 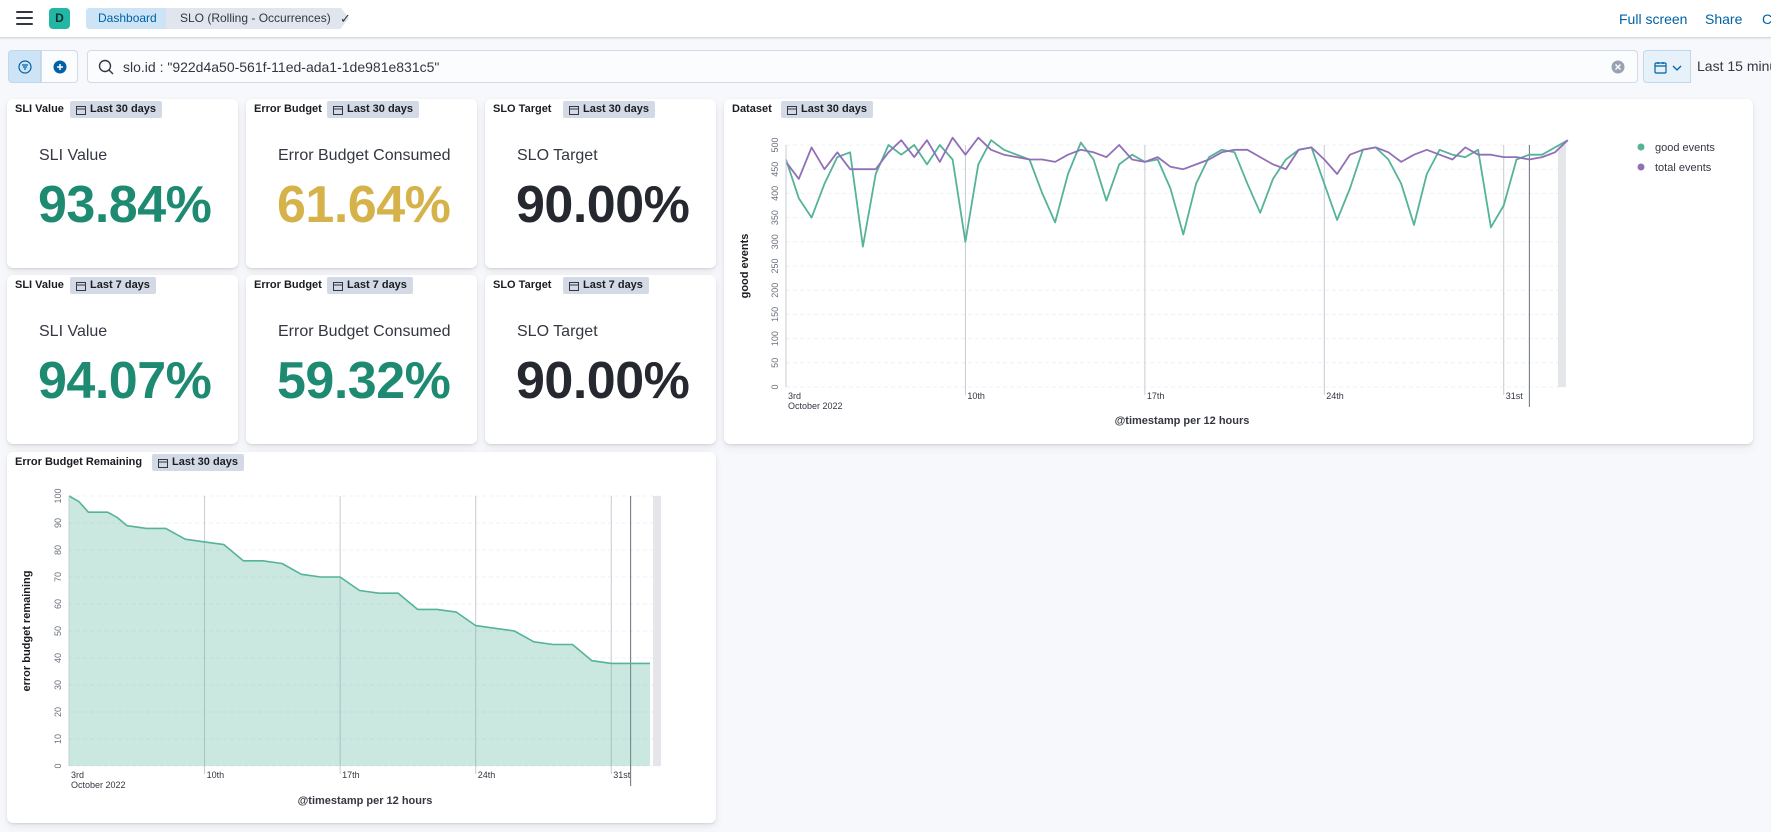 I want to click on metric-label: SLI Value, so click(x=73, y=331).